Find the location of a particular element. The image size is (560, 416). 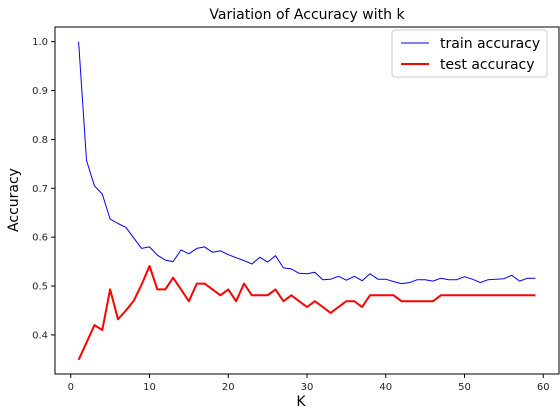

y-tick-label: 0.6 is located at coordinates (40, 238).